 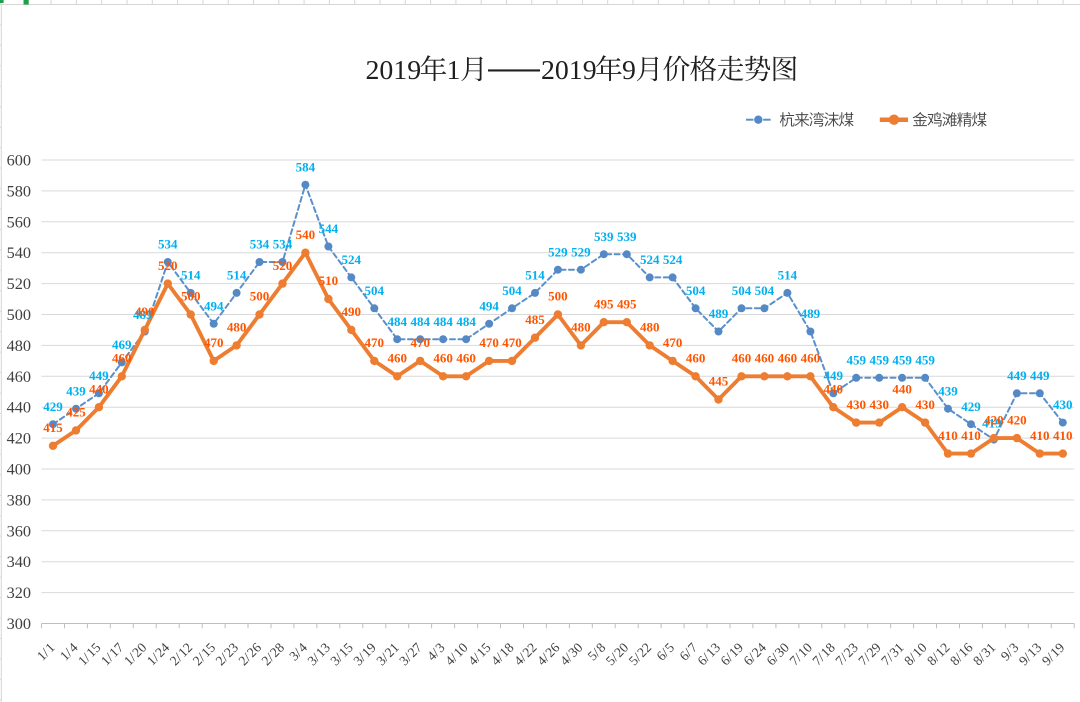 What do you see at coordinates (19, 499) in the screenshot?
I see `svg-text: 380` at bounding box center [19, 499].